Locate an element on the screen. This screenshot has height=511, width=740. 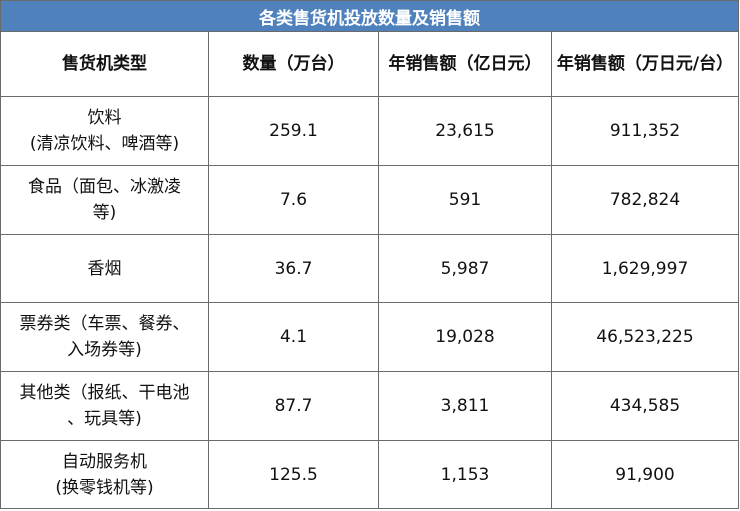
title-row: 各类售货机投放数量及销售额 is located at coordinates (369, 16).